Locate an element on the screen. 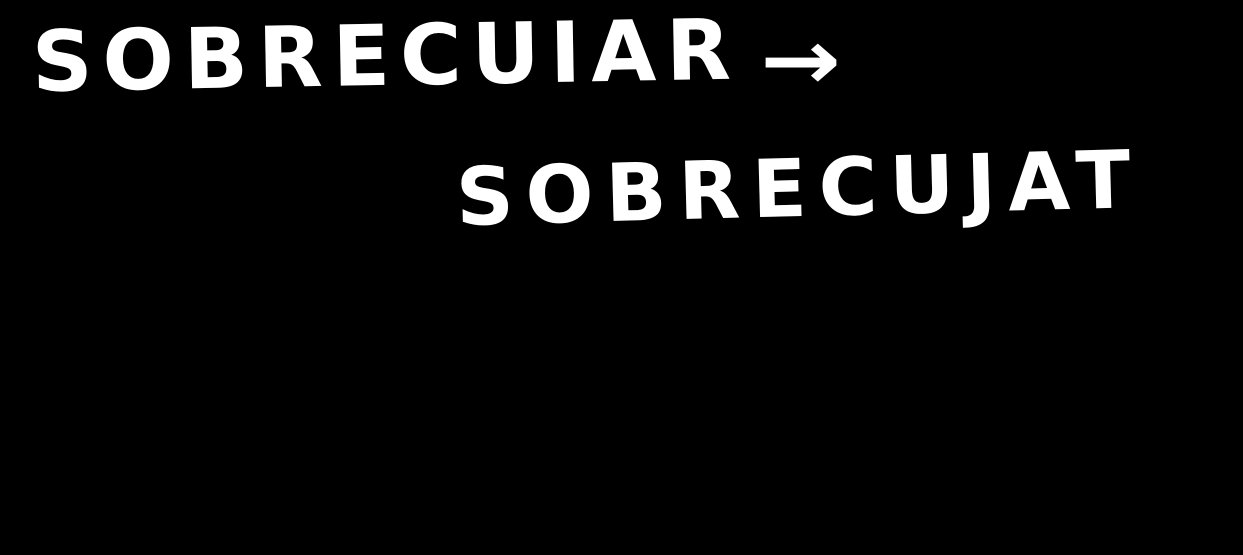  handwritten-word-sobrecujat: SOBRECUJAT is located at coordinates (799, 188).